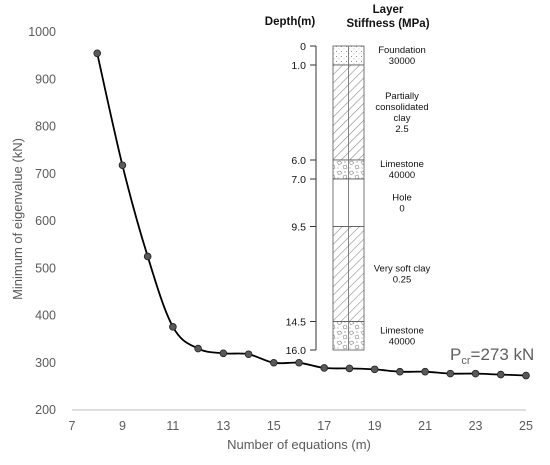  What do you see at coordinates (45, 127) in the screenshot?
I see `y-tick-label: 800` at bounding box center [45, 127].